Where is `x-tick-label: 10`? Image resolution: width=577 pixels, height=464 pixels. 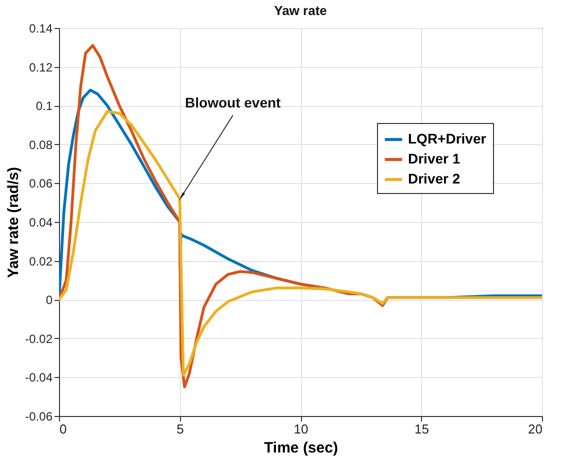
x-tick-label: 10 is located at coordinates (301, 429).